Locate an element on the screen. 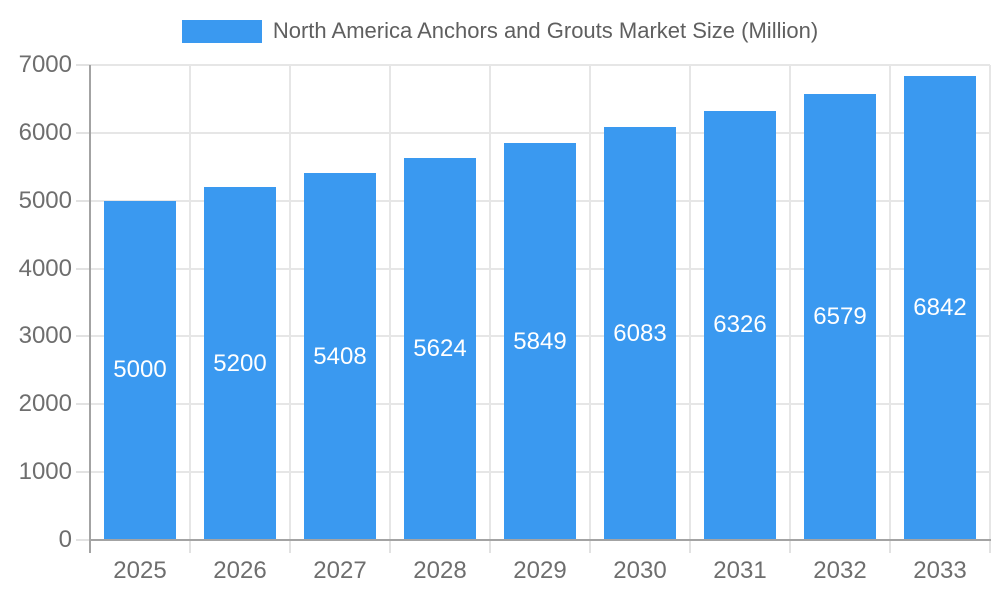 This screenshot has height=600, width=1000. x-tick-label: 2029 is located at coordinates (540, 570).